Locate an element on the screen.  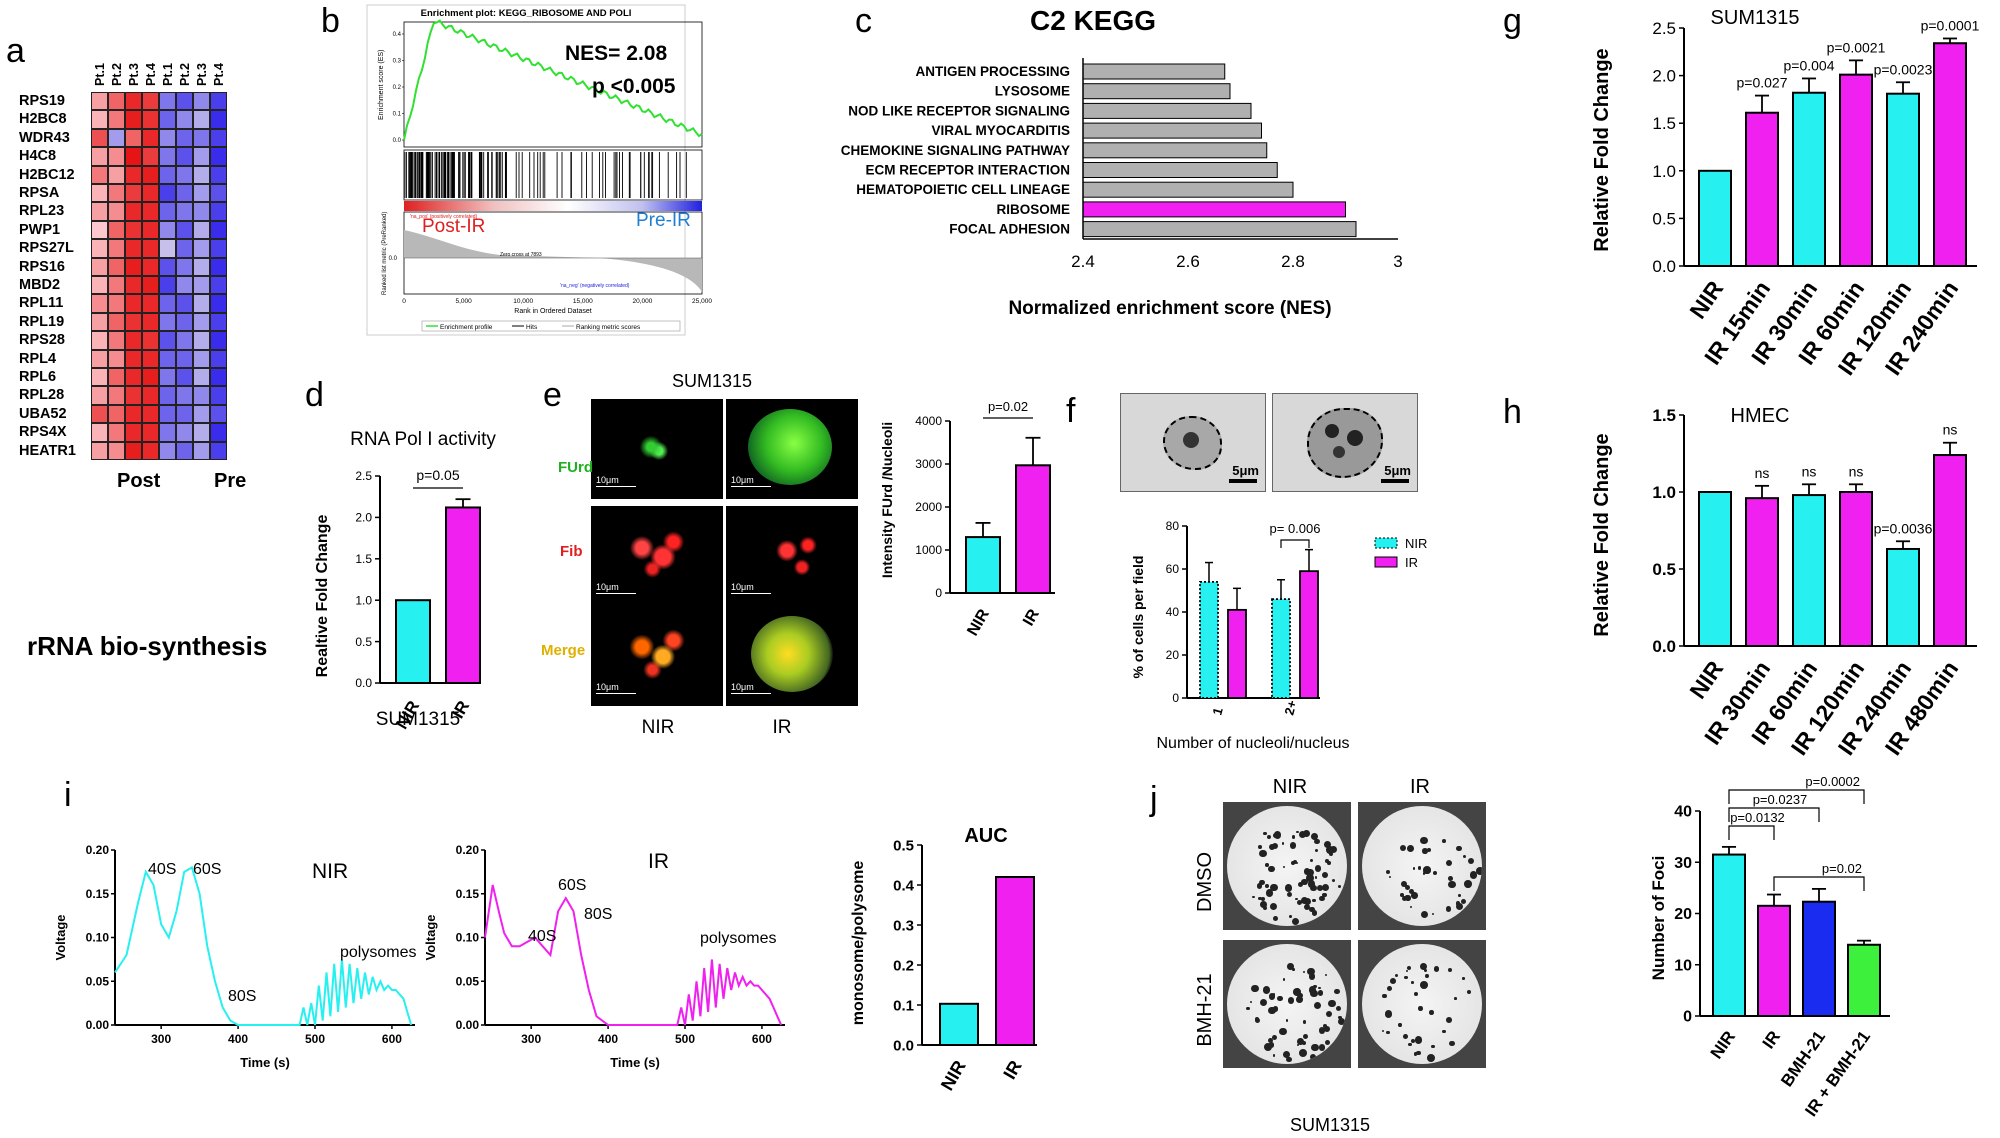
y-tick: 0 is located at coordinates (1175, 698).